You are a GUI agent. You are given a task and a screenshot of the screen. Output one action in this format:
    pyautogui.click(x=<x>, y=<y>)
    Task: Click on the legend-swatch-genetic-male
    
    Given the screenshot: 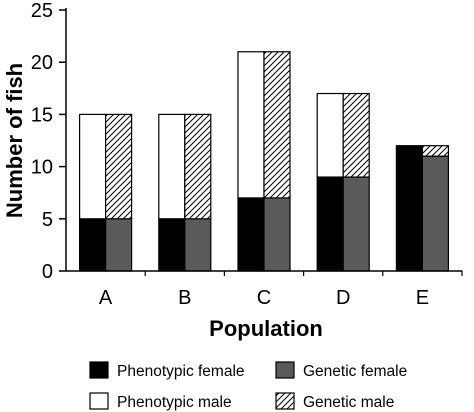 What is the action you would take?
    pyautogui.click(x=285, y=401)
    